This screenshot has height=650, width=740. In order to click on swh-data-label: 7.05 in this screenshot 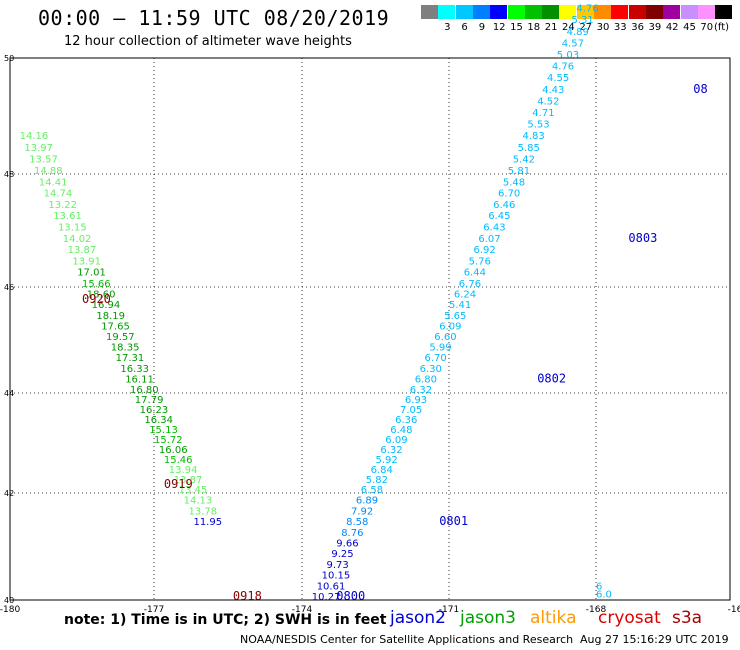, I will do `click(411, 410)`.